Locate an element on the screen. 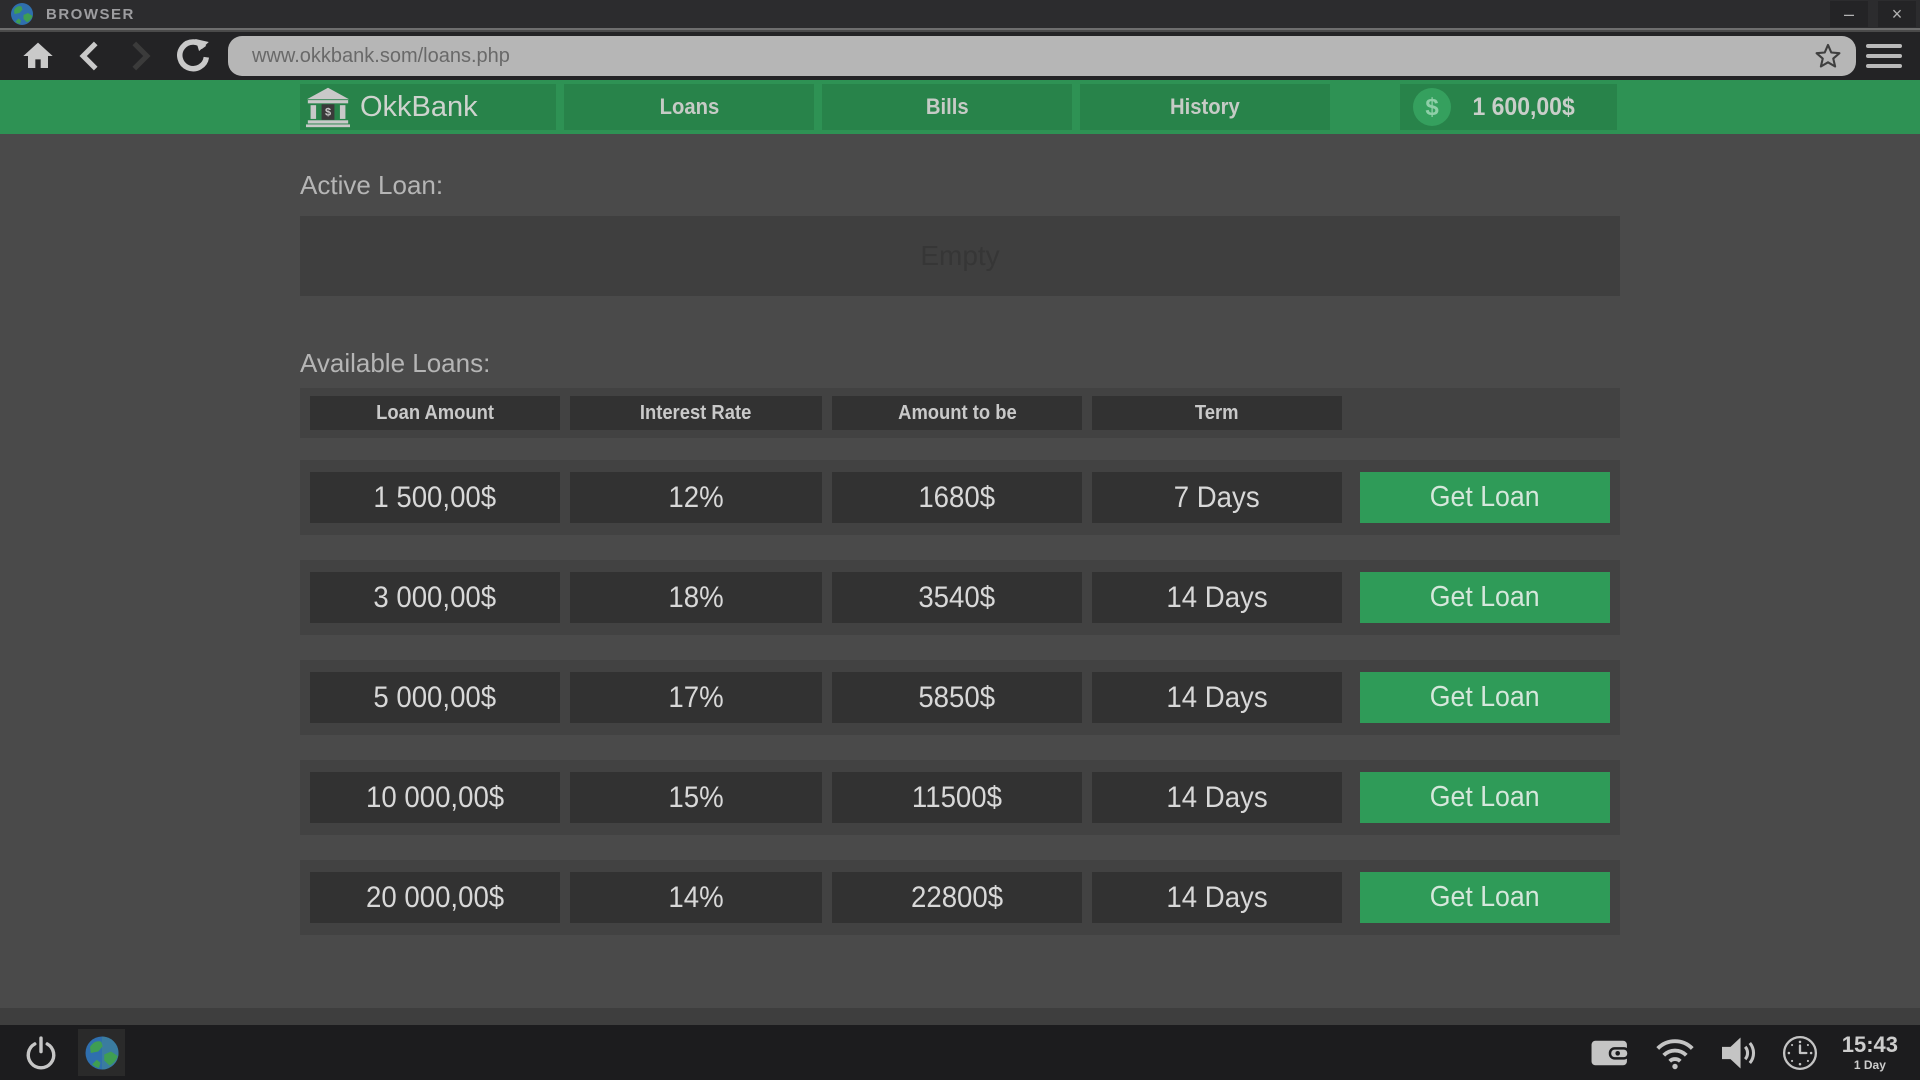 This screenshot has height=1080, width=1920. bank-icon: $ is located at coordinates (328, 107).